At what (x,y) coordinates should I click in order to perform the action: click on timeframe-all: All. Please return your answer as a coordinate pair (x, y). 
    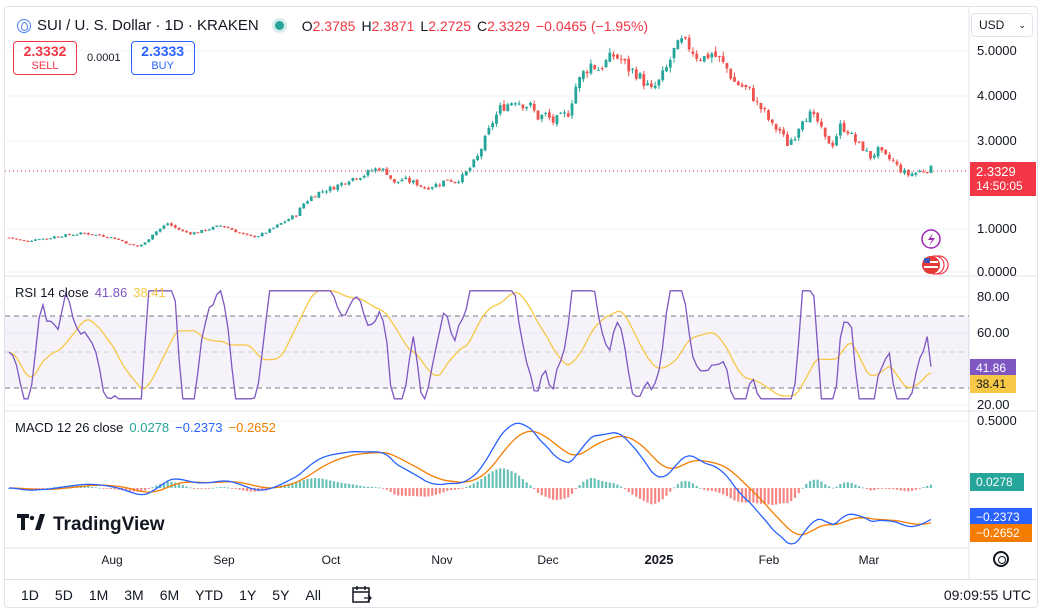
    Looking at the image, I should click on (313, 594).